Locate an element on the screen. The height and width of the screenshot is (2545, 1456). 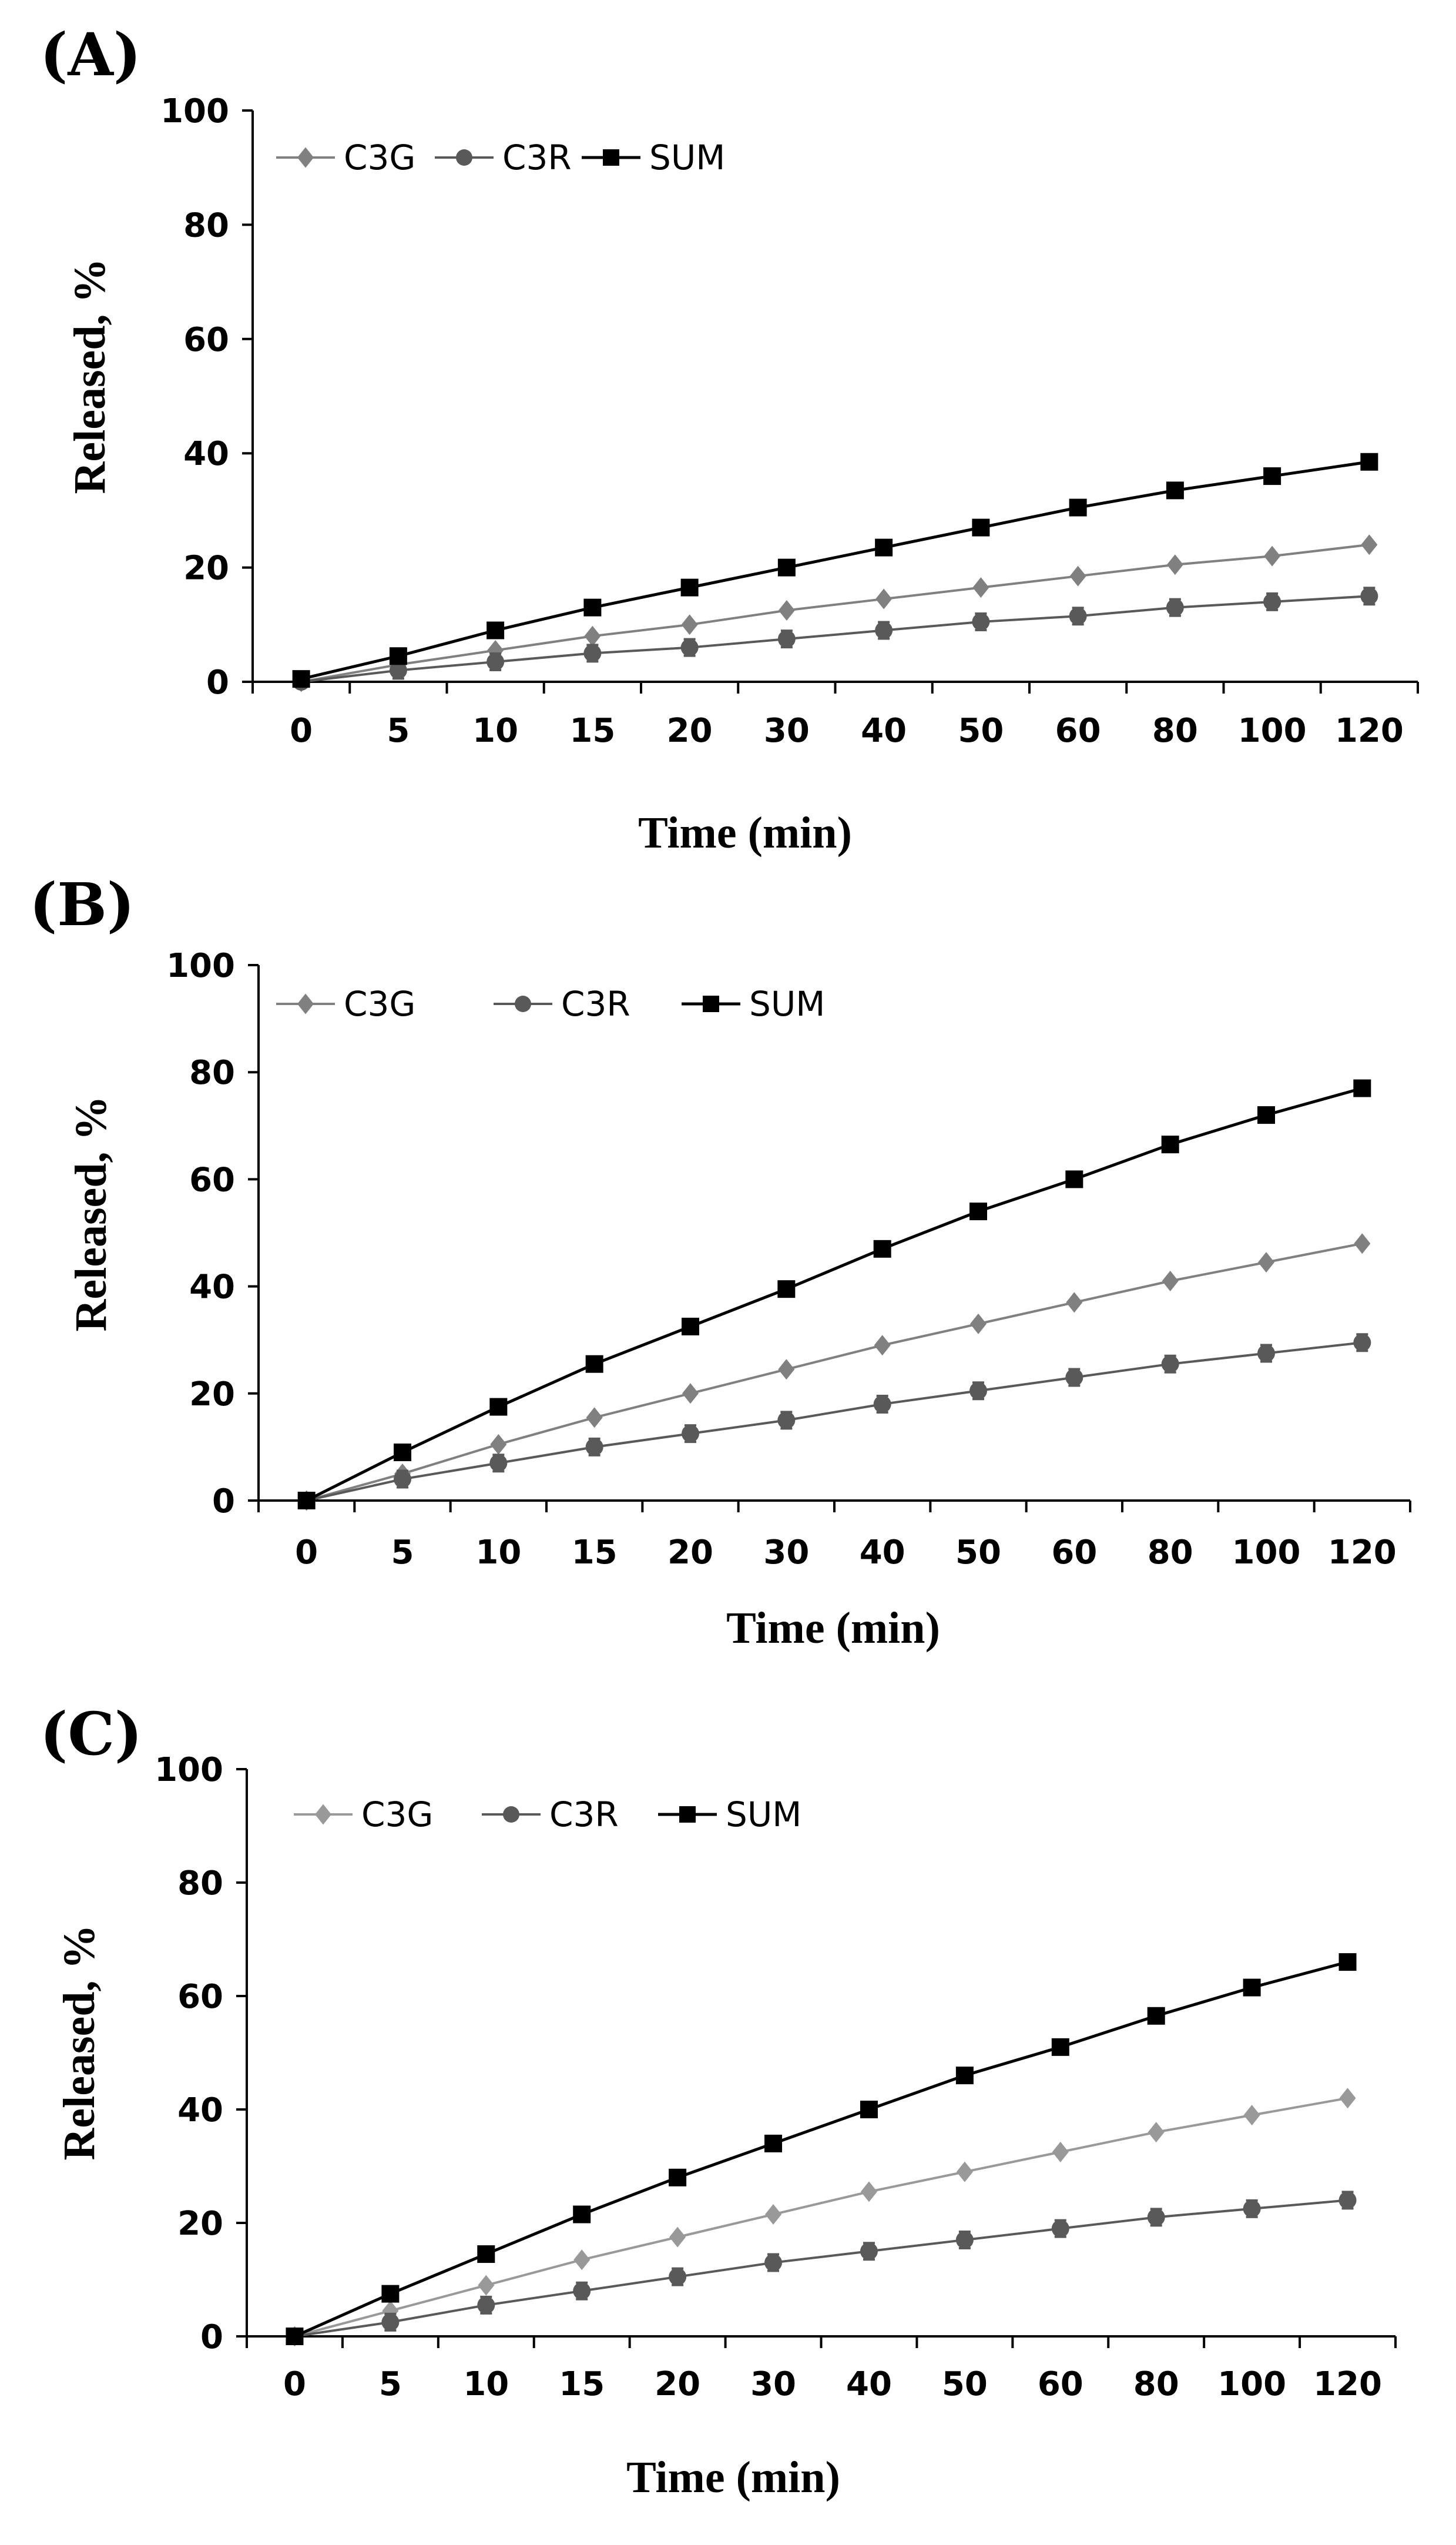
legend-label-c3g: C3G is located at coordinates (397, 1814).